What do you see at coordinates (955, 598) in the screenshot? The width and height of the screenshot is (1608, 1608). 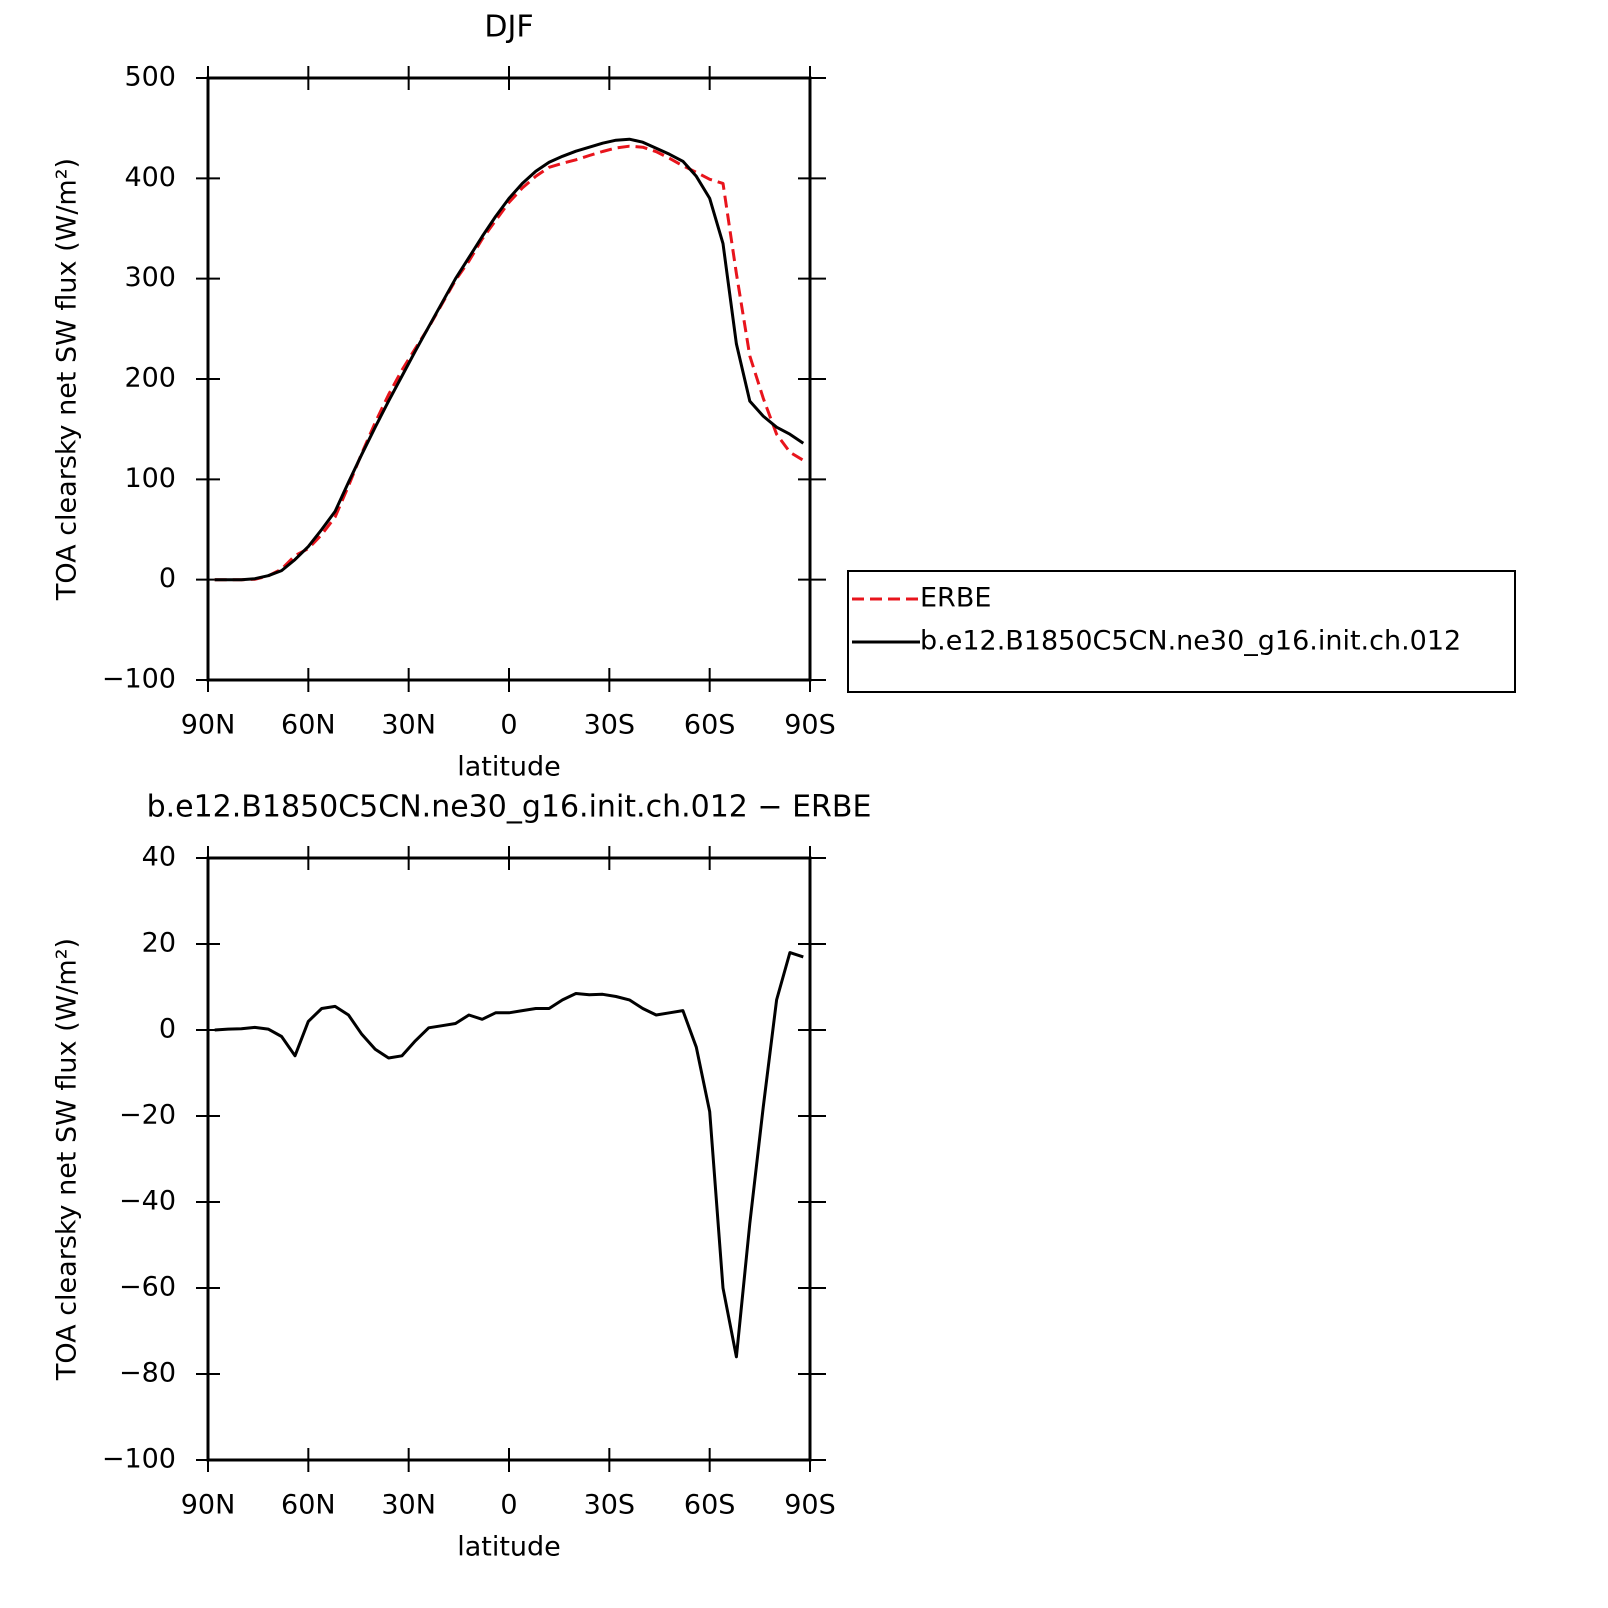 I see `legend-label: ERBE` at bounding box center [955, 598].